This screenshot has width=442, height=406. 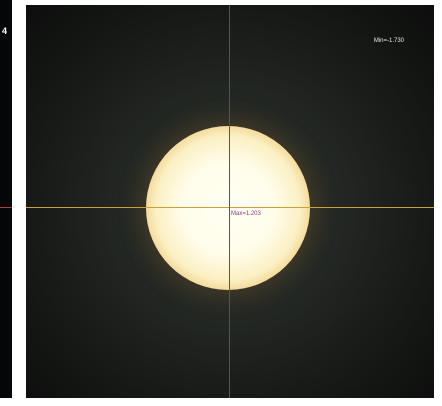 I want to click on left-panel-readout: 4, so click(x=5, y=31).